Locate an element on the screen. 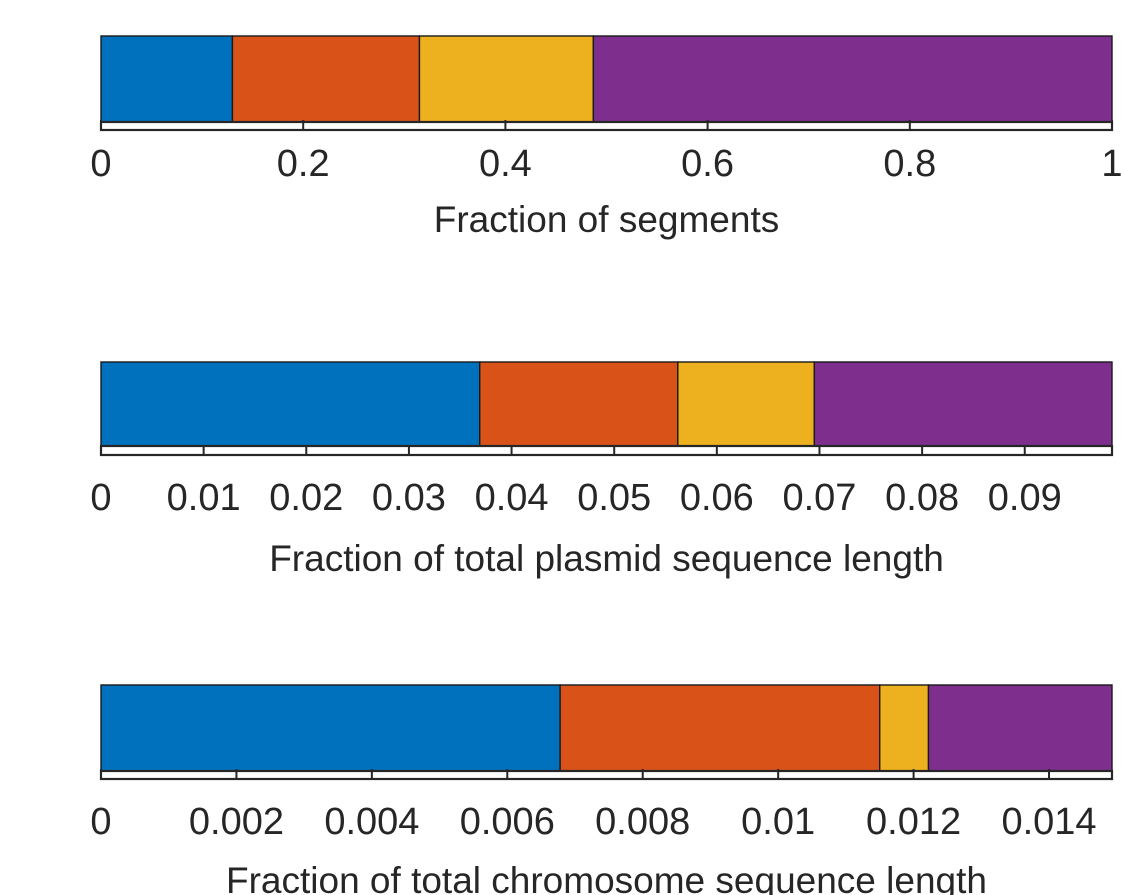  x-tick-label: 0.8 is located at coordinates (909, 164).